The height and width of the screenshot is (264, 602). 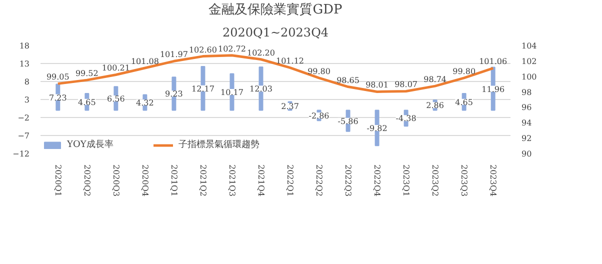 I want to click on data-label: 2.37, so click(x=290, y=107).